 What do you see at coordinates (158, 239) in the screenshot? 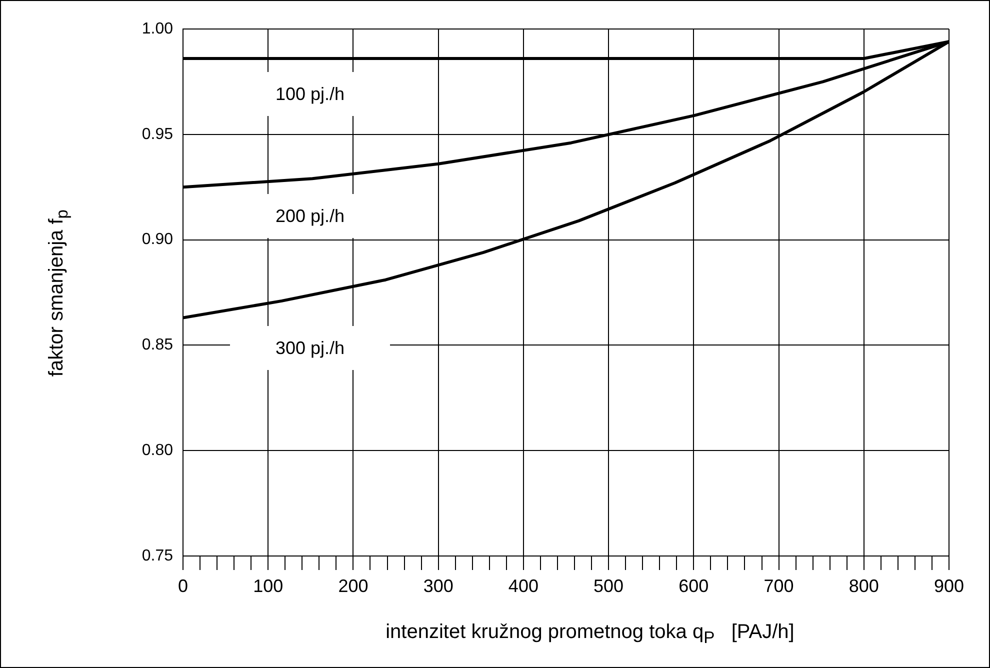
I see `y-tick-label: 0.90` at bounding box center [158, 239].